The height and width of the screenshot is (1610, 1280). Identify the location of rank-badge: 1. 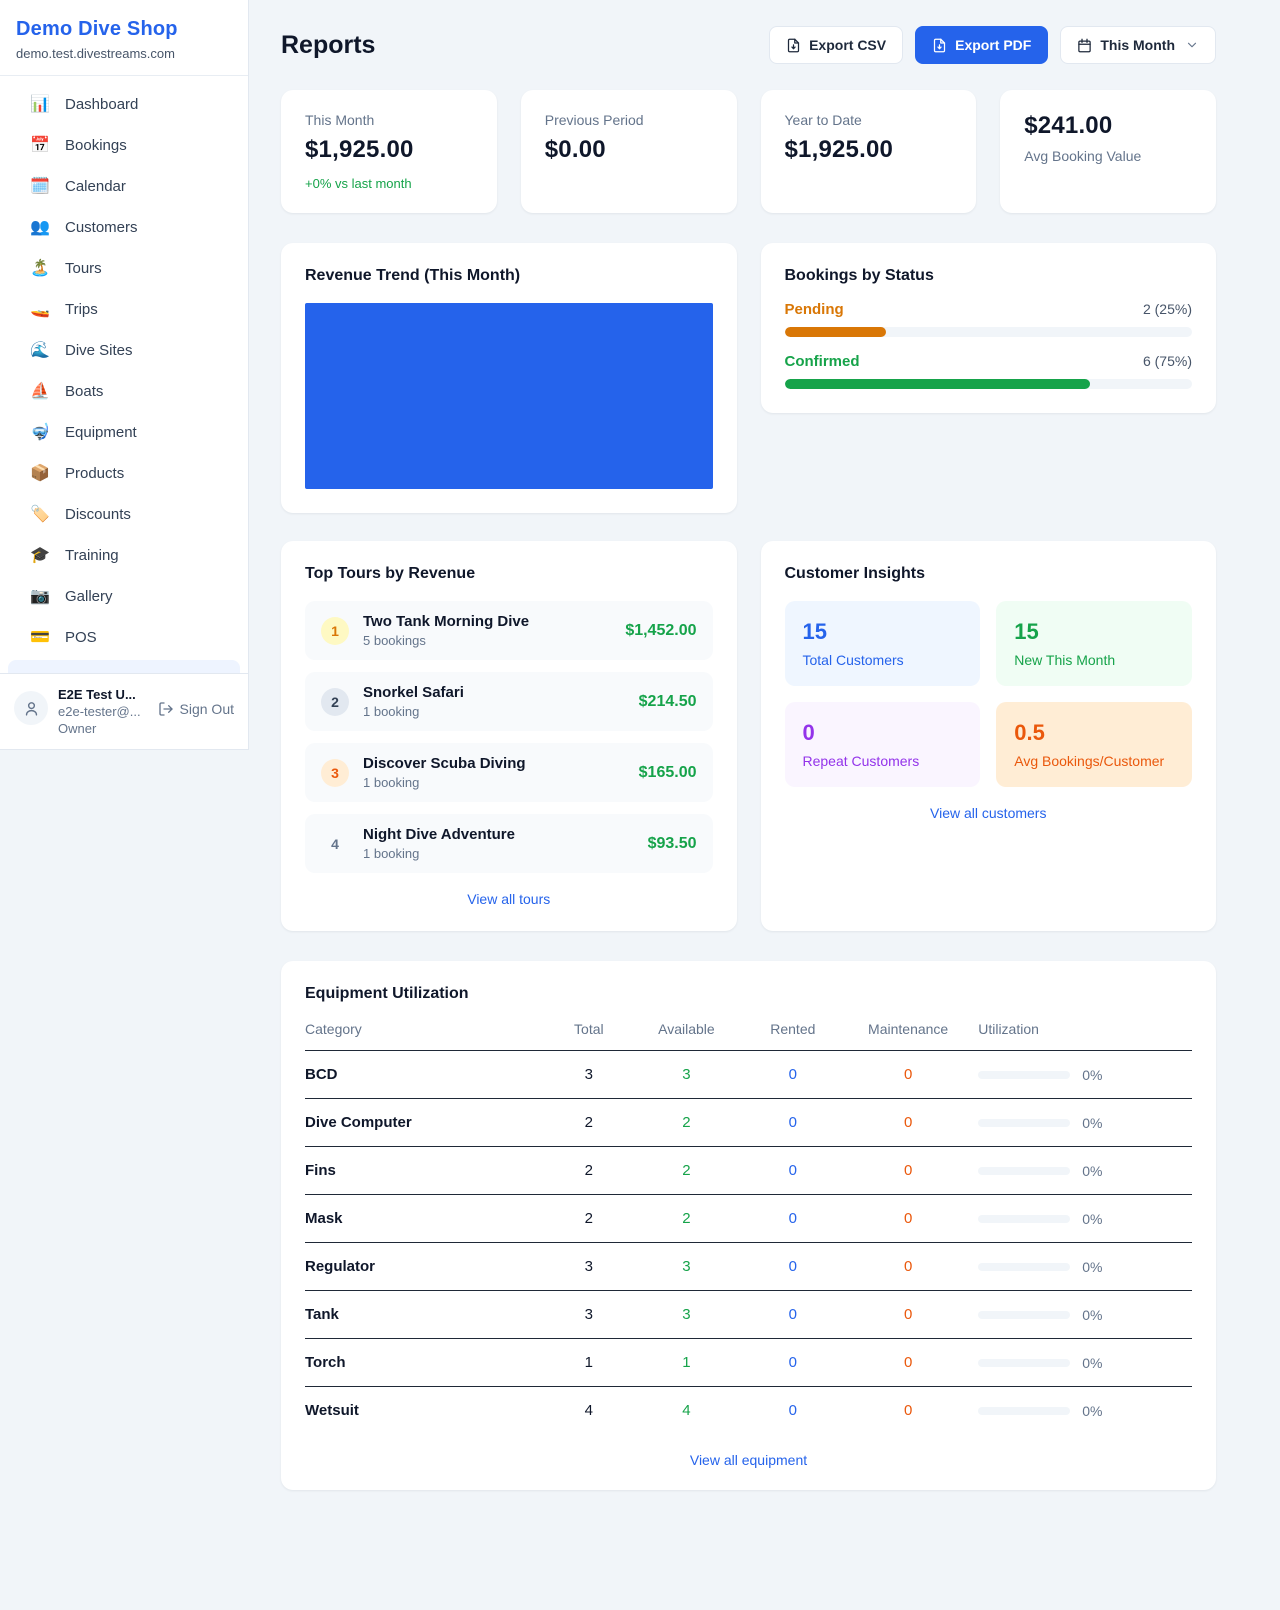
(335, 630).